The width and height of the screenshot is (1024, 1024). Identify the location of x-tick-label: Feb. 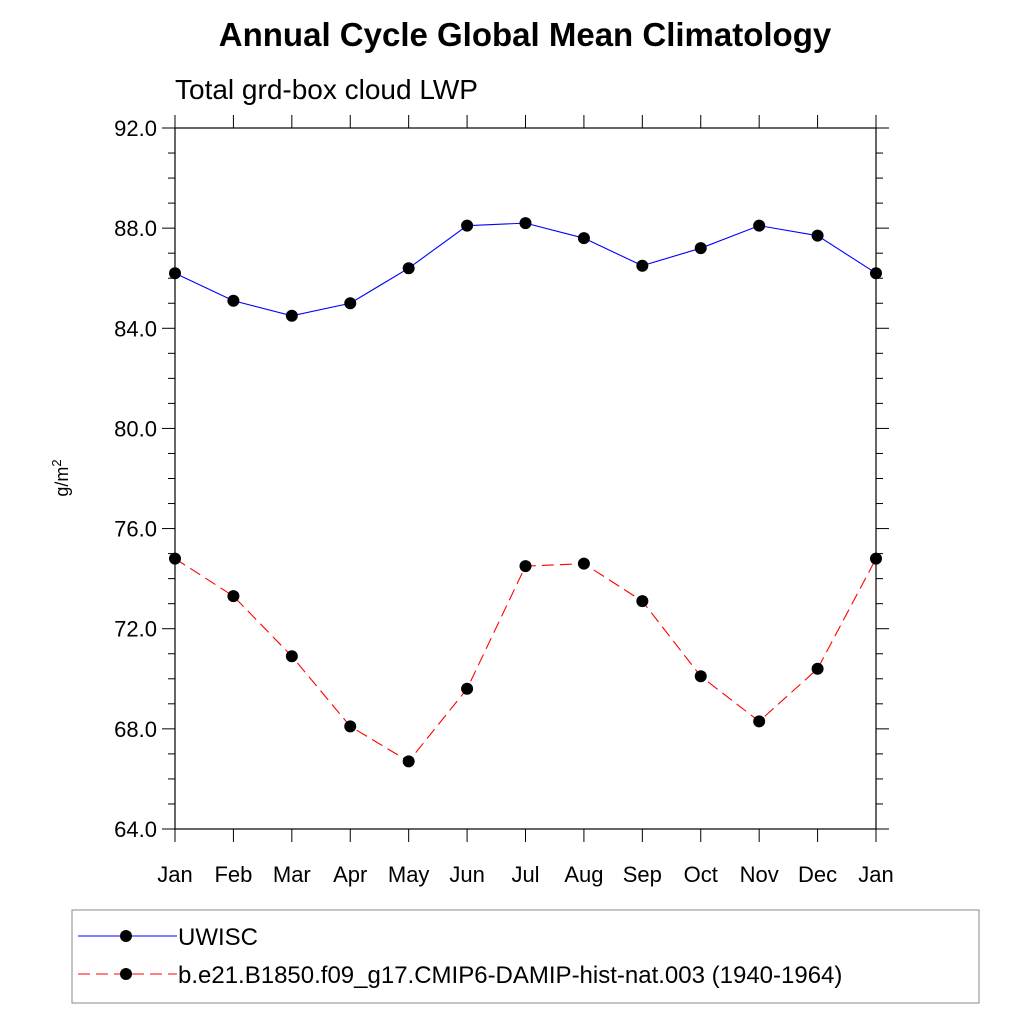
(233, 874).